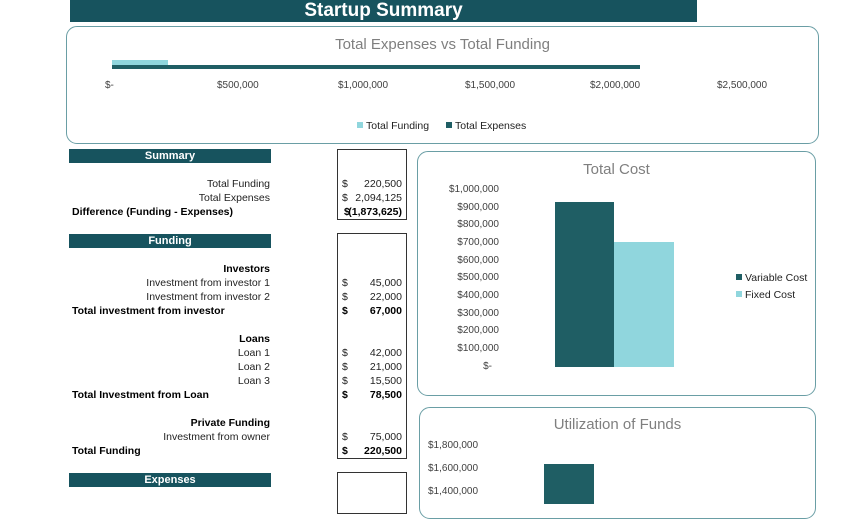  Describe the element at coordinates (490, 85) in the screenshot. I see `x-tick: $1,500,000` at that location.